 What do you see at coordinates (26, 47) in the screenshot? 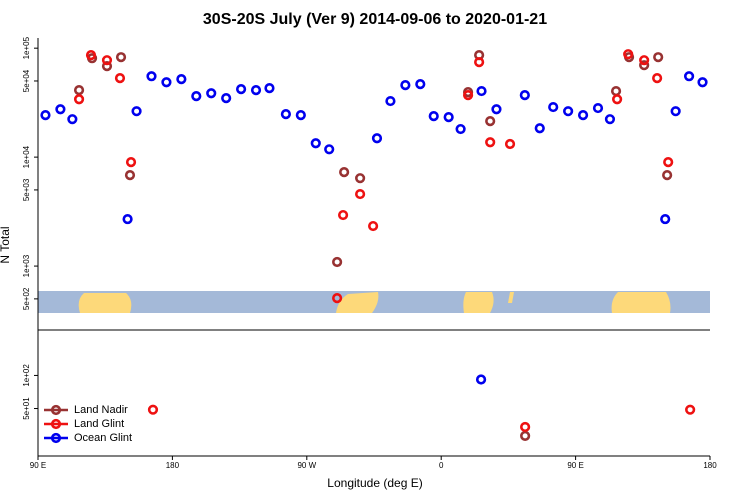
I see `y-tick-label: 1e+05` at bounding box center [26, 47].